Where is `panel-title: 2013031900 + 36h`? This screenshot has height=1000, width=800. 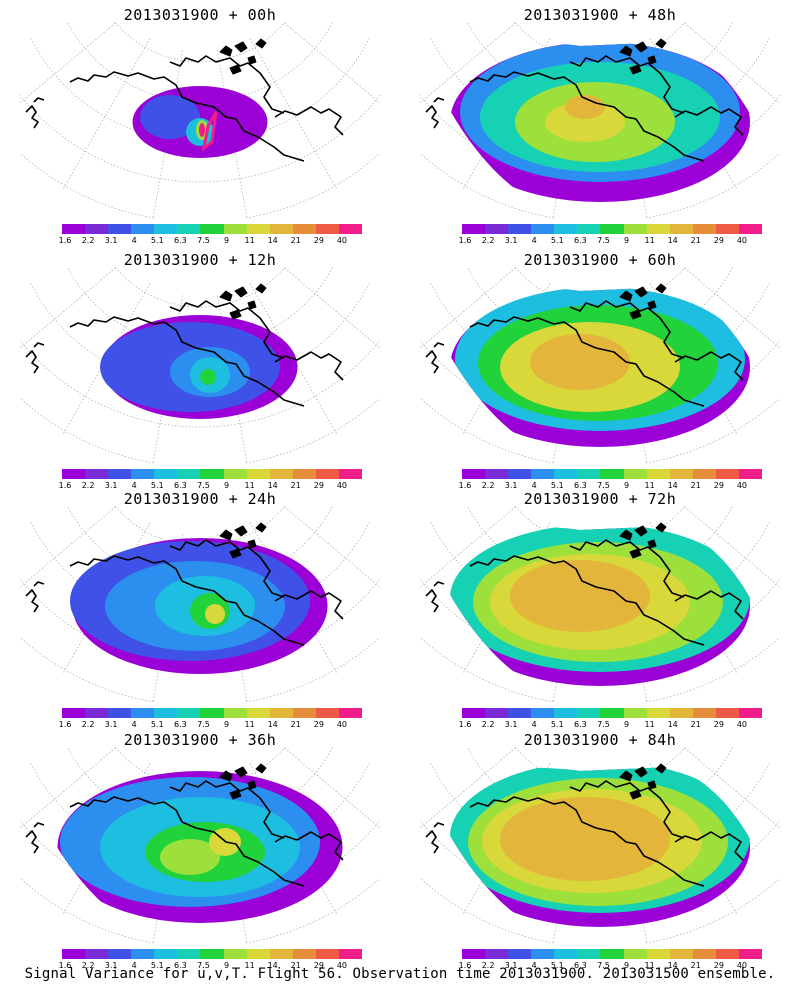
panel-title: 2013031900 + 36h is located at coordinates (200, 740).